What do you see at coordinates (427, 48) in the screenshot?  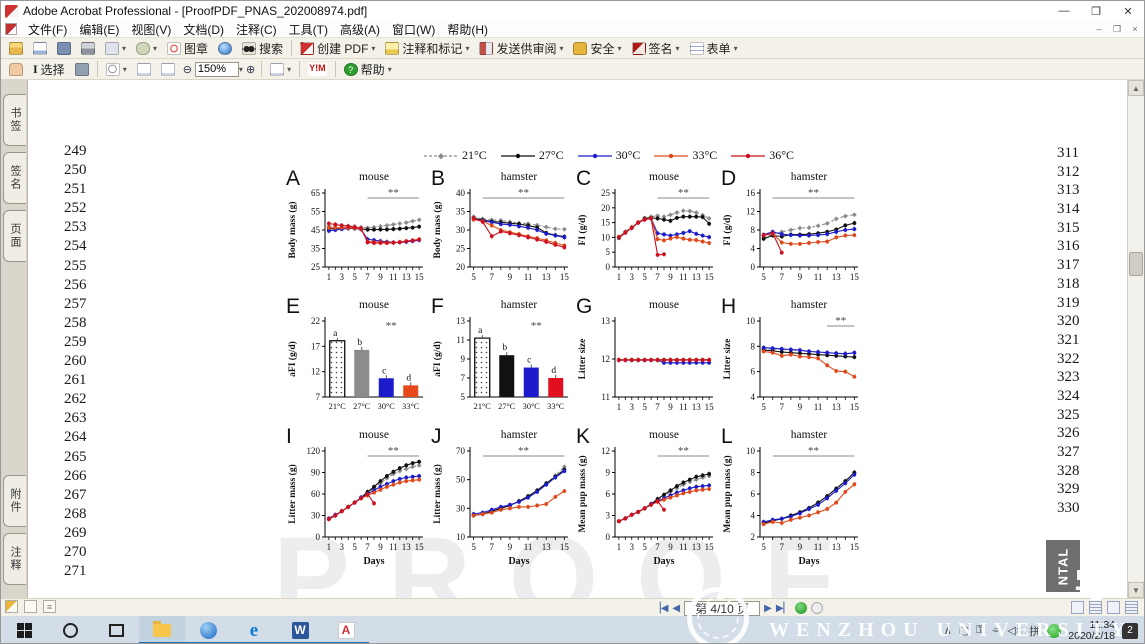 I see `dropdown-note-button: 注释和标记 ▾` at bounding box center [427, 48].